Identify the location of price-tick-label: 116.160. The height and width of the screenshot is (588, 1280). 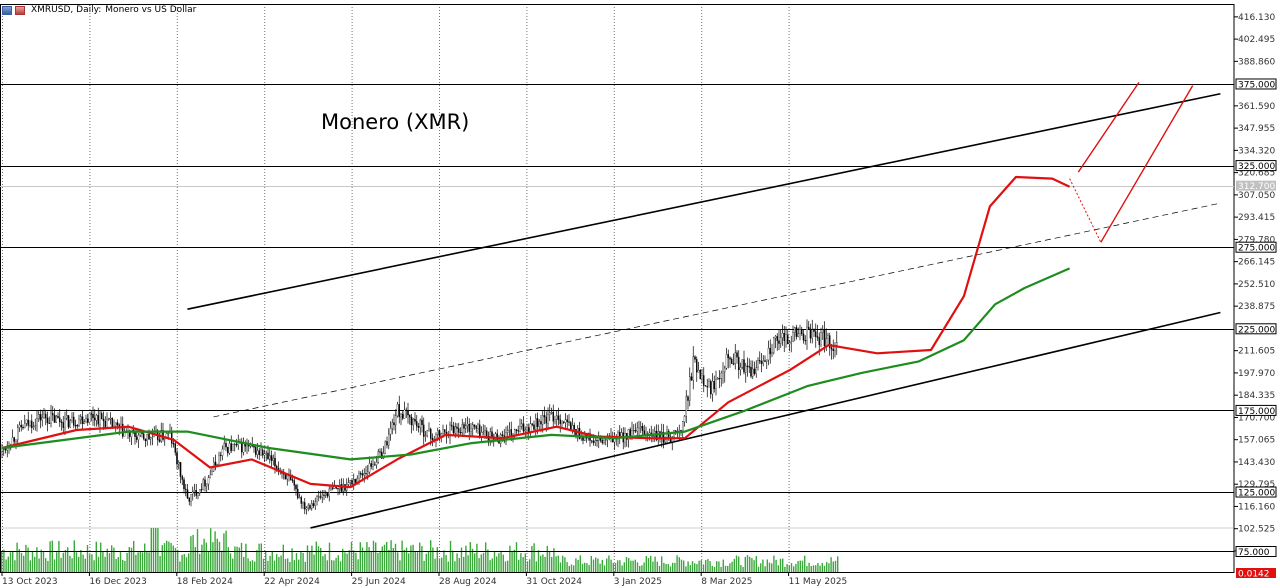
(1256, 507).